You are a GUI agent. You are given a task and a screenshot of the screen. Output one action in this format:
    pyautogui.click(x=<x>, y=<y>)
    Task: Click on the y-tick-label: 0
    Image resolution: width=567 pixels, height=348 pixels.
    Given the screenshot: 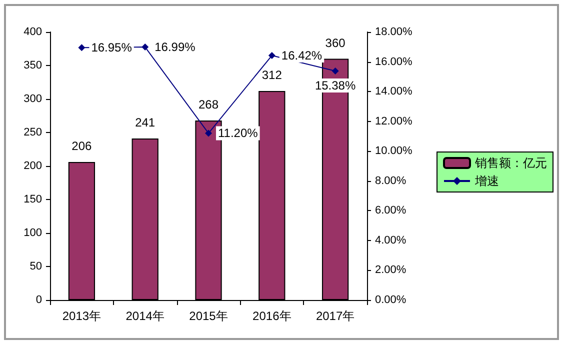 What is the action you would take?
    pyautogui.click(x=39, y=300)
    